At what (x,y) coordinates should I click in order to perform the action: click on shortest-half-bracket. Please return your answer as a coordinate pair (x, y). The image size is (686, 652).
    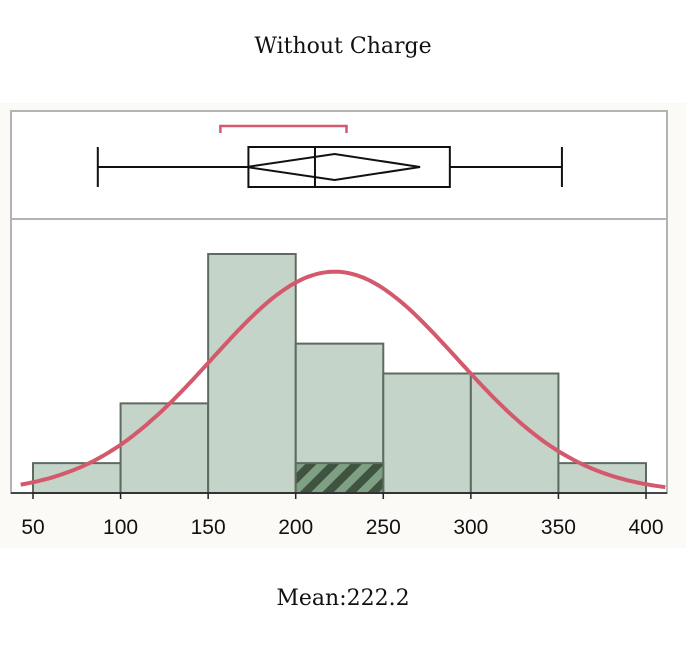
    Looking at the image, I should click on (283, 128).